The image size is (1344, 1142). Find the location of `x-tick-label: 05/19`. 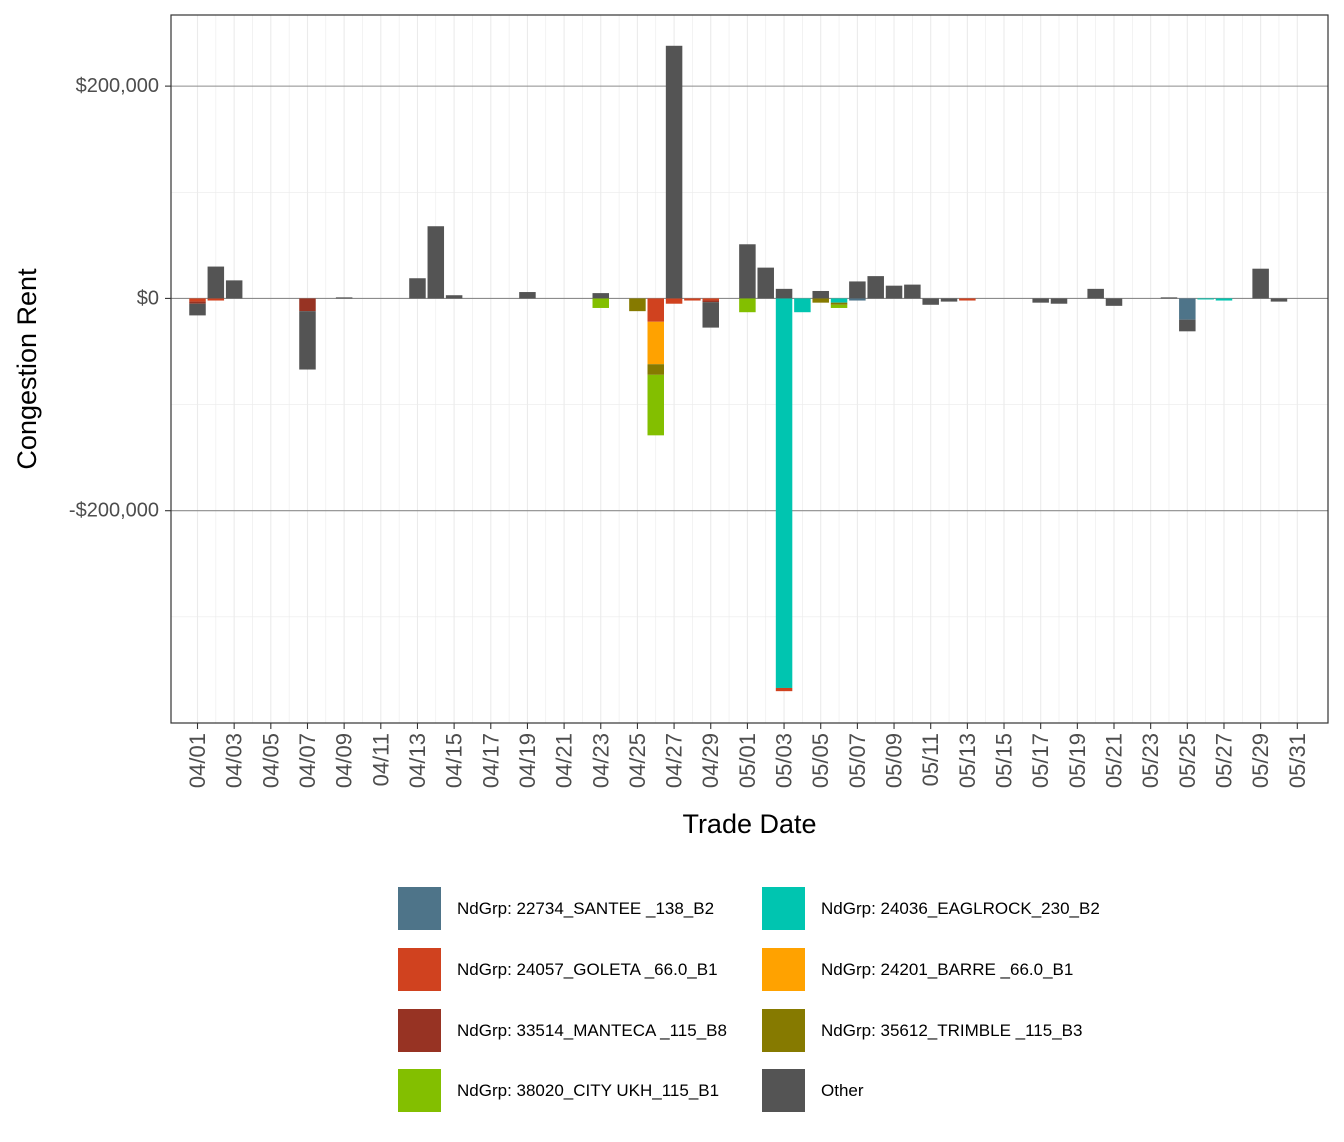

x-tick-label: 05/19 is located at coordinates (1077, 760).